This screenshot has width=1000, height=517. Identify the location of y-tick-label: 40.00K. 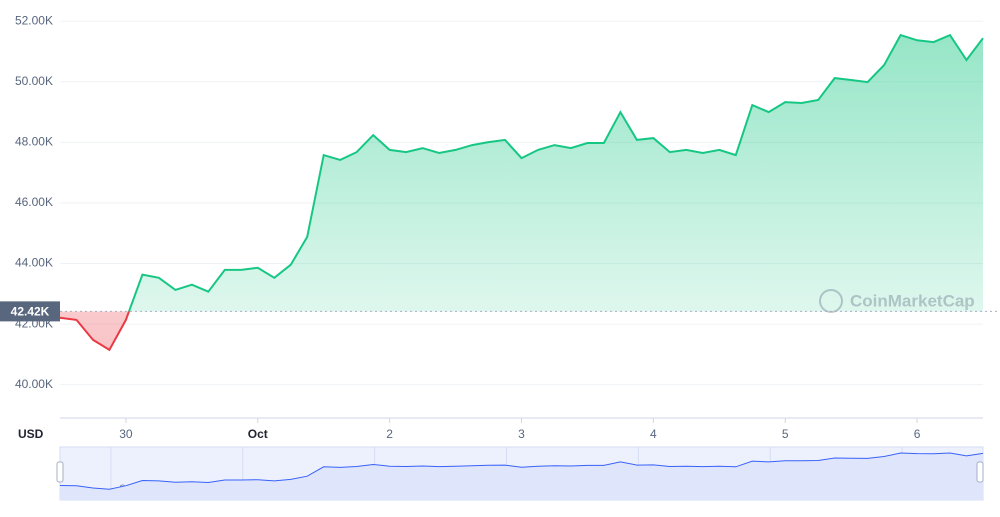
(34, 384).